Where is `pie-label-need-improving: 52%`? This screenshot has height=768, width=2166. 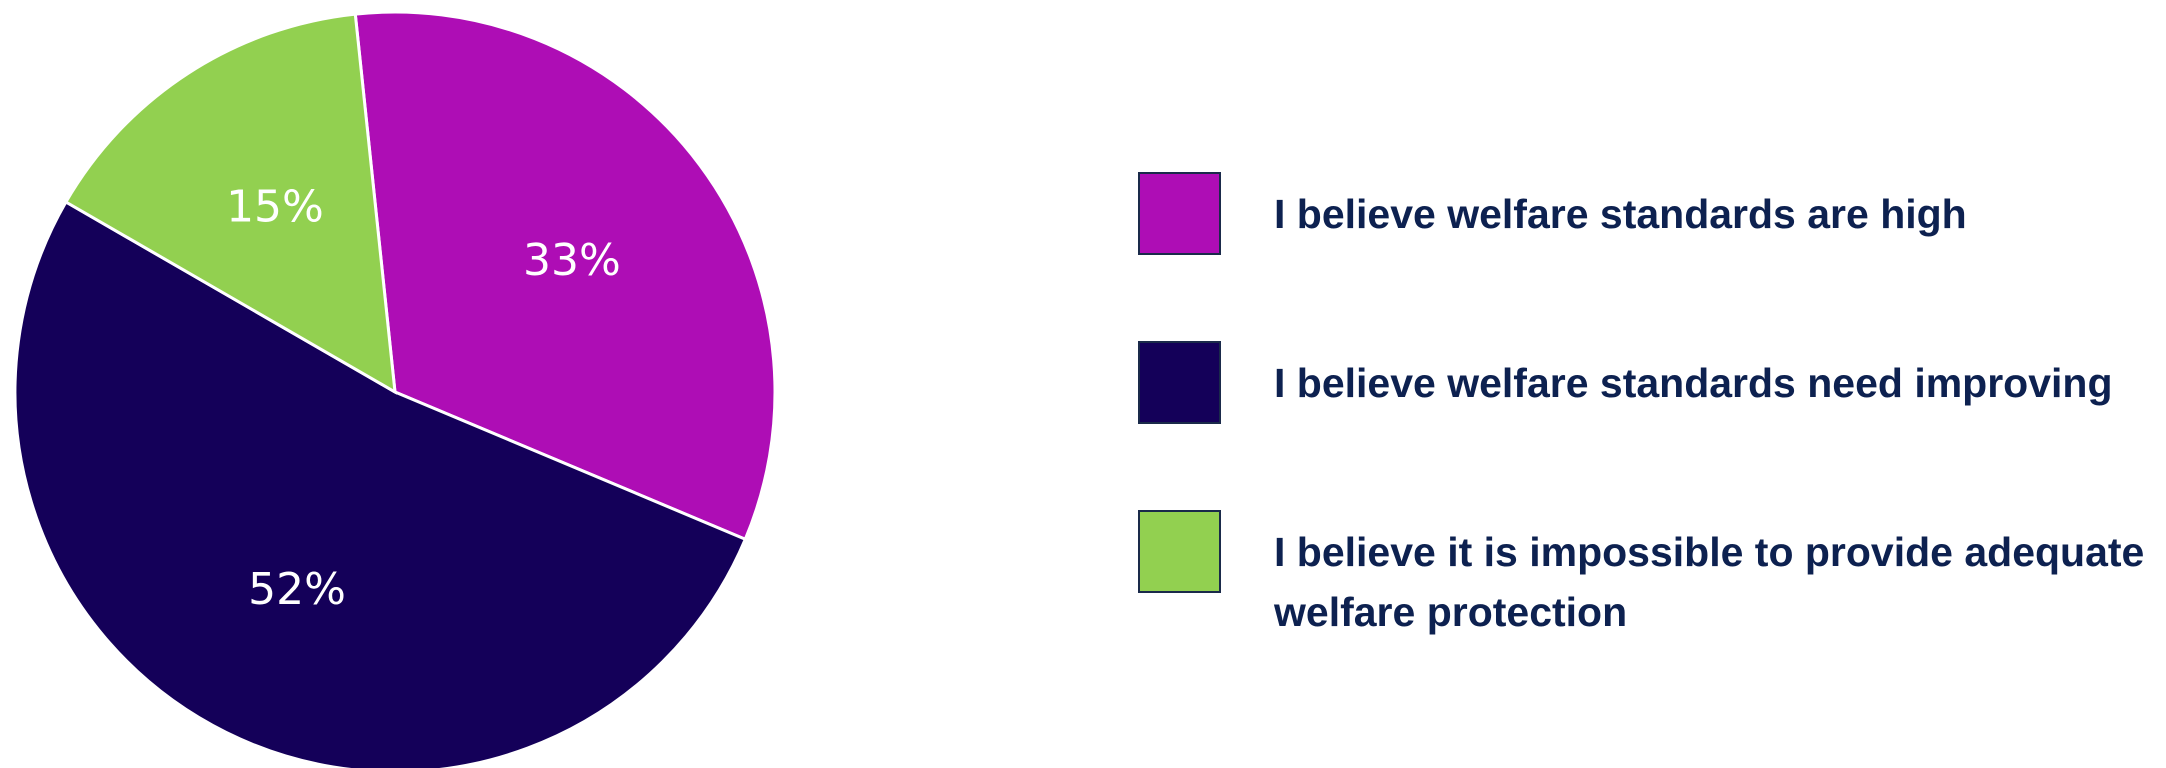
pie-label-need-improving: 52% is located at coordinates (297, 589).